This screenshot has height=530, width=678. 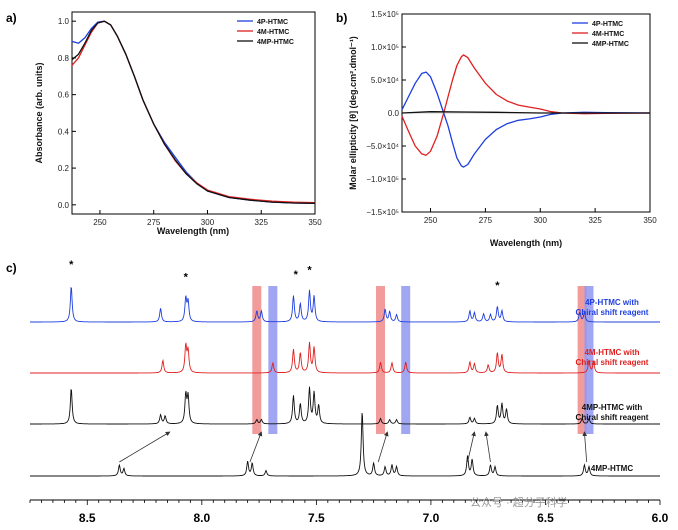 I want to click on y-tick-label: 1.5×10⁵, so click(x=385, y=14).